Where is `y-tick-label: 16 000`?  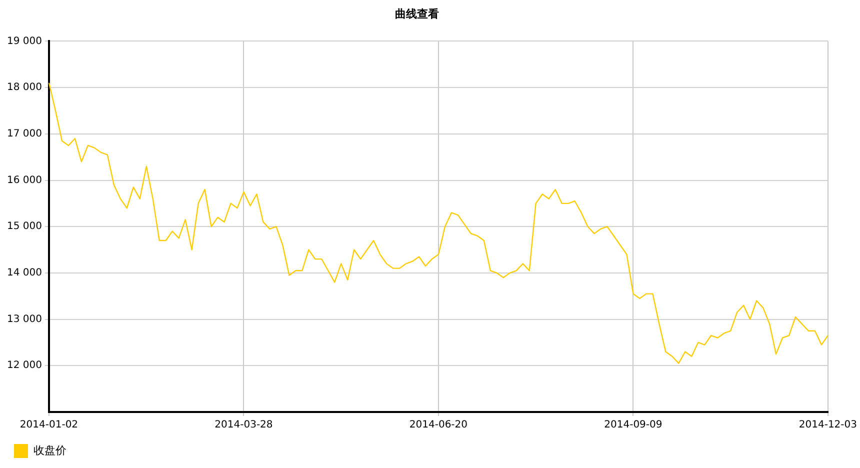
y-tick-label: 16 000 is located at coordinates (24, 180).